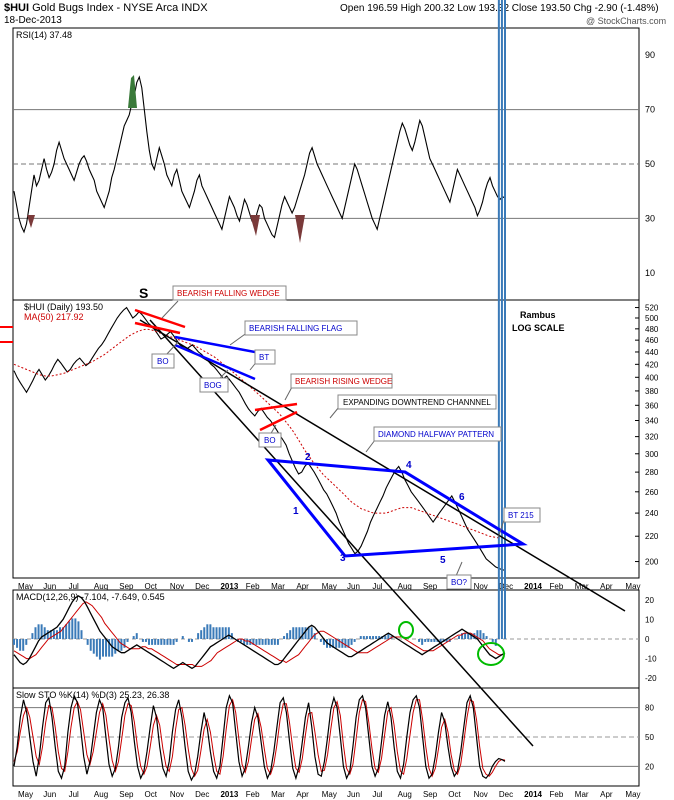  Describe the element at coordinates (501, 529) in the screenshot. I see `pointer-bt215` at that location.